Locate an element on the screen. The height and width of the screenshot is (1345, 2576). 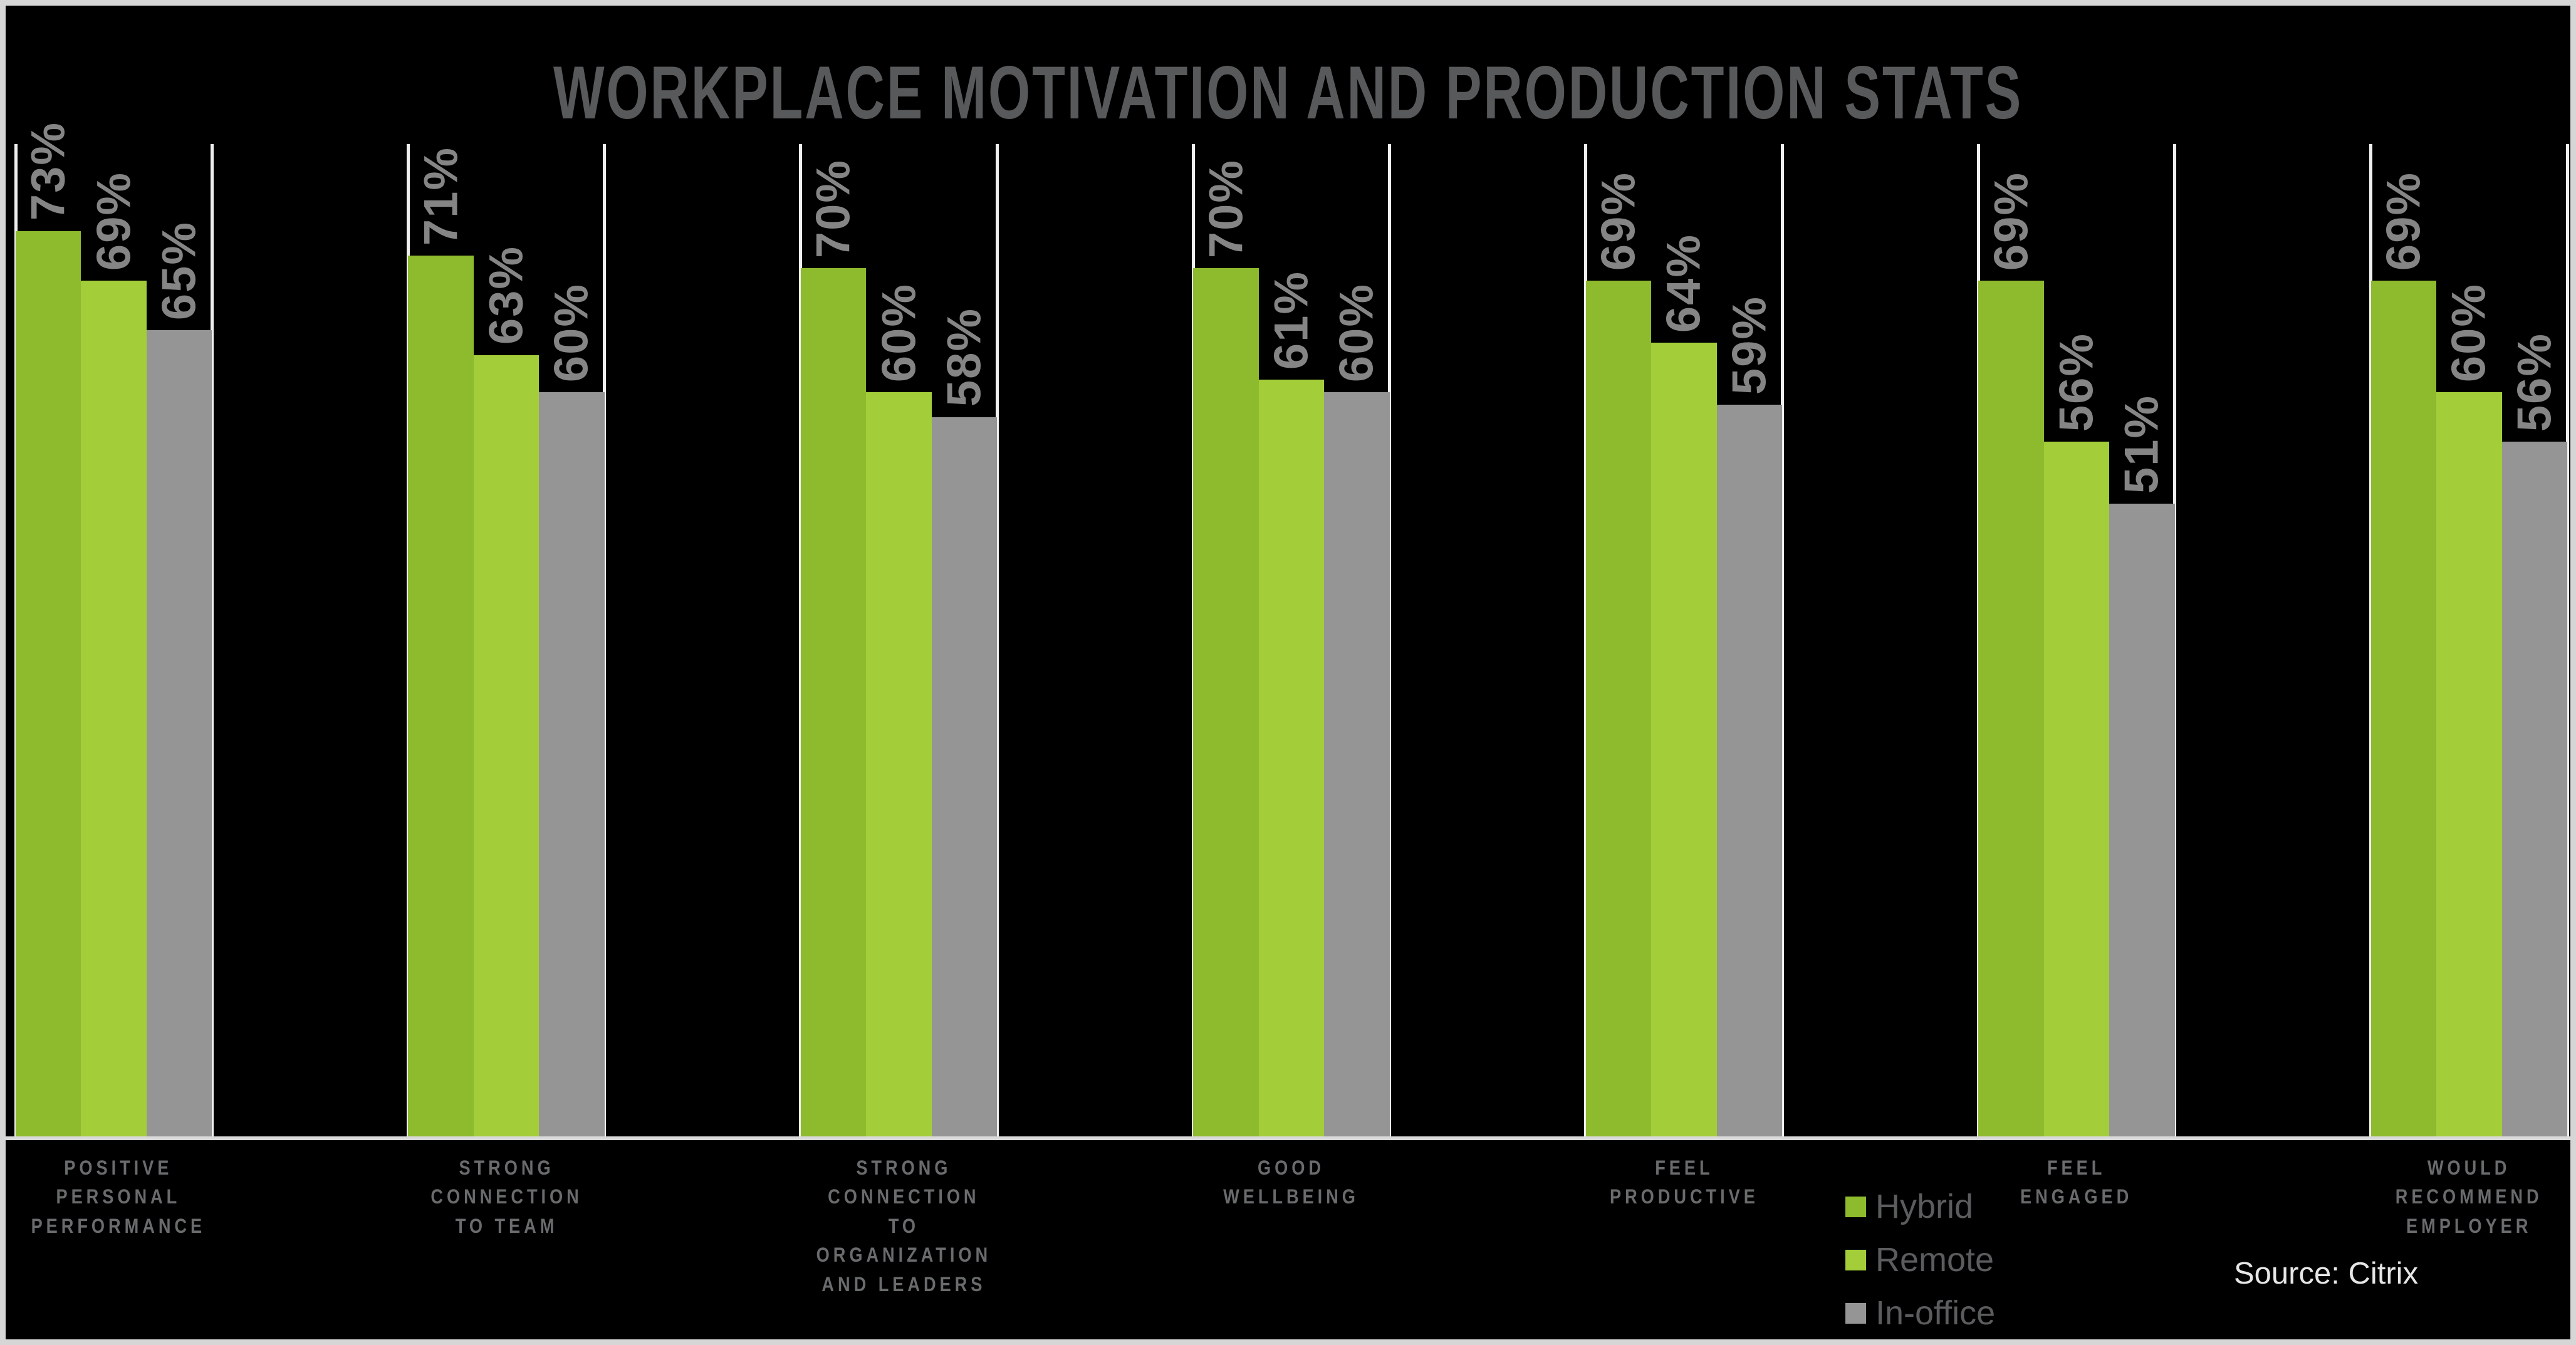
legend-item: Hybrid is located at coordinates (1920, 1206).